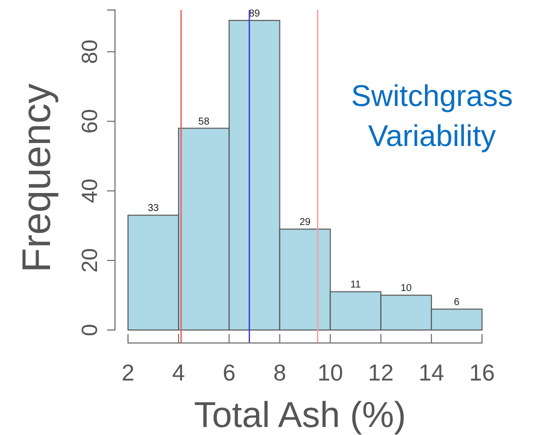 The image size is (539, 435). Describe the element at coordinates (89, 191) in the screenshot. I see `y-tick-label: 40` at that location.